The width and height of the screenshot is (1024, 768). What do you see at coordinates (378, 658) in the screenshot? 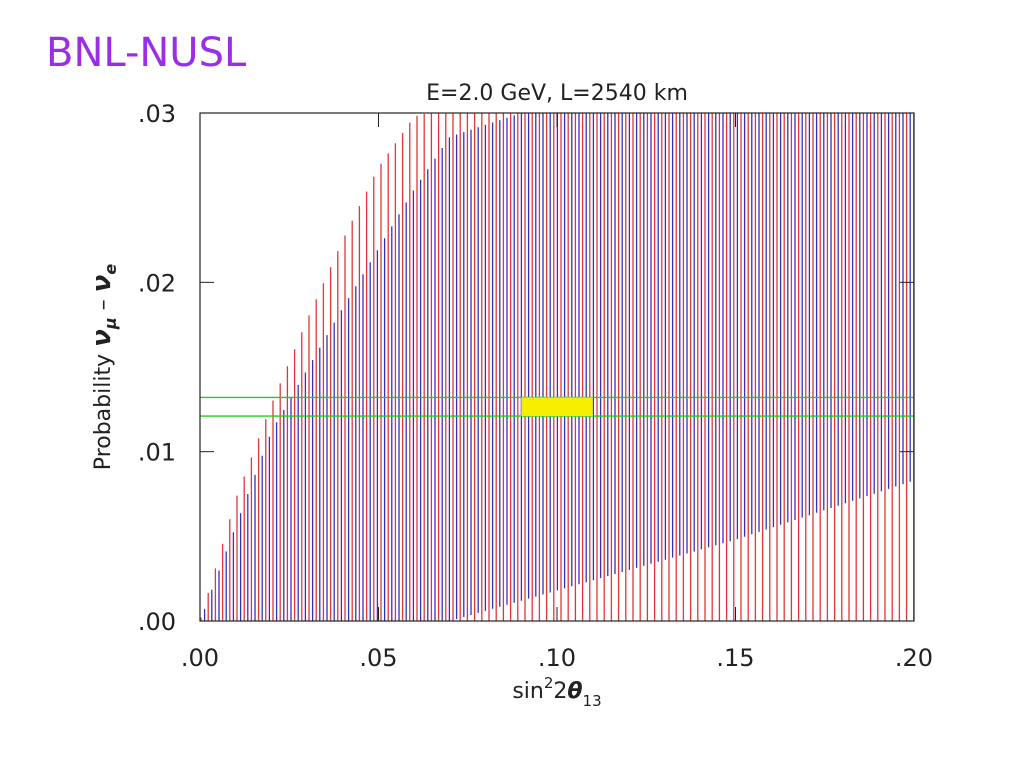
I see `x-tick-label: .05` at bounding box center [378, 658].